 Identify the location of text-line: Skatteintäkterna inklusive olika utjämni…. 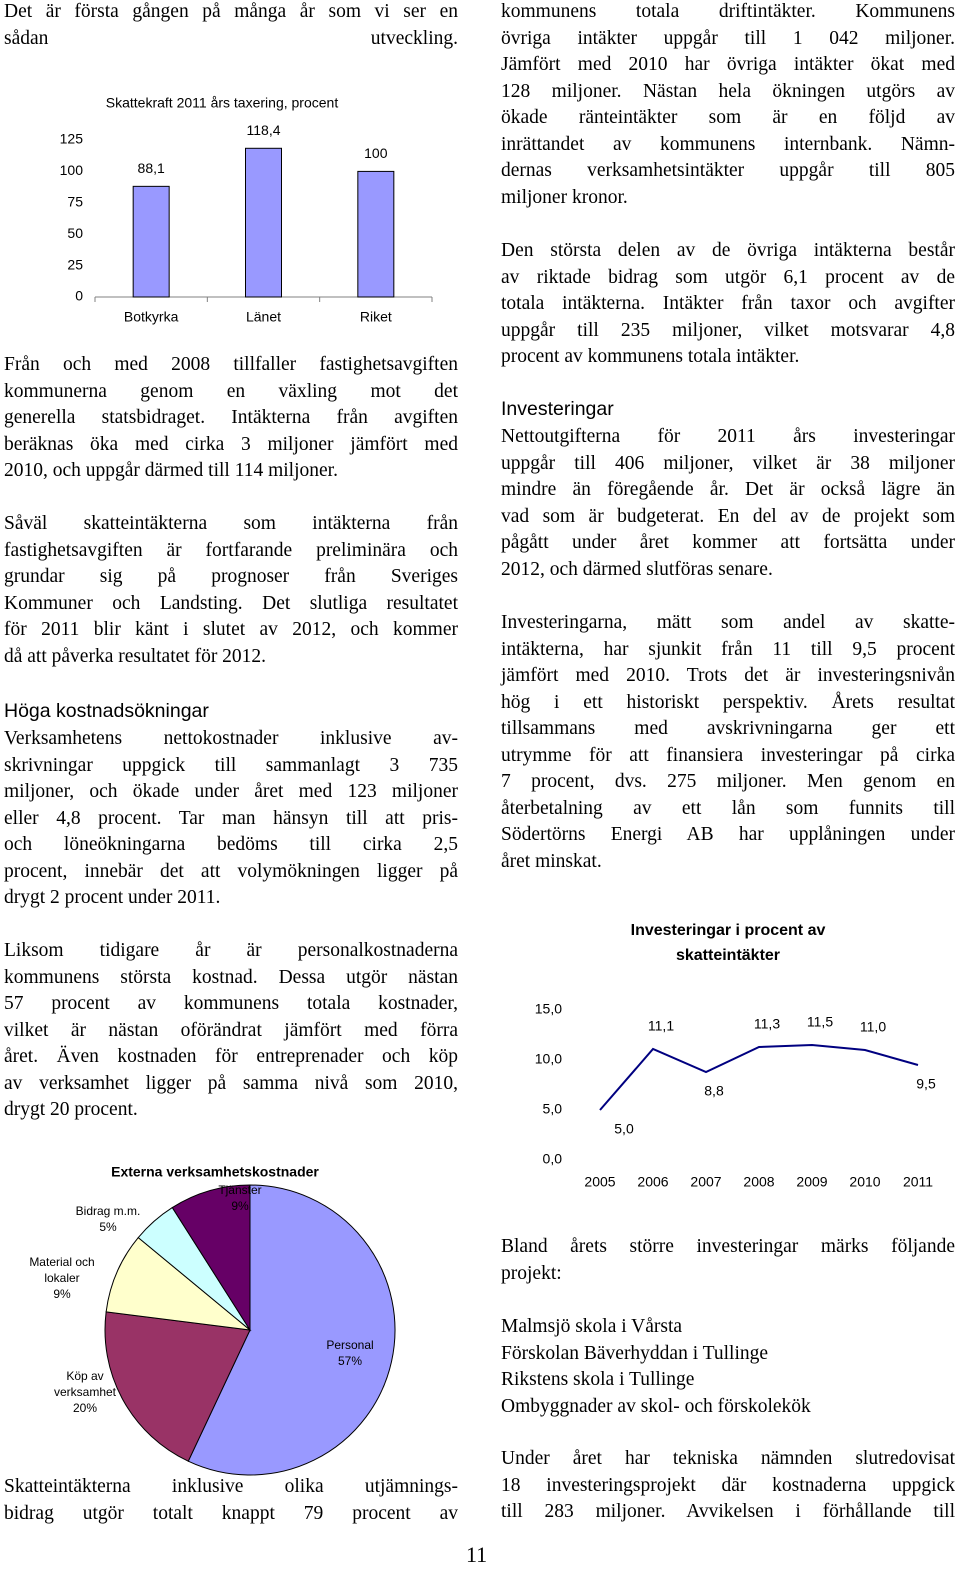
(231, 1486).